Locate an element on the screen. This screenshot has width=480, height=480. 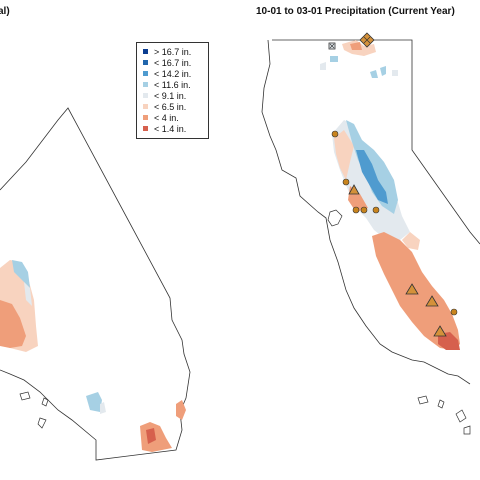
legend-entry: < 9.1 in. is located at coordinates (173, 95).